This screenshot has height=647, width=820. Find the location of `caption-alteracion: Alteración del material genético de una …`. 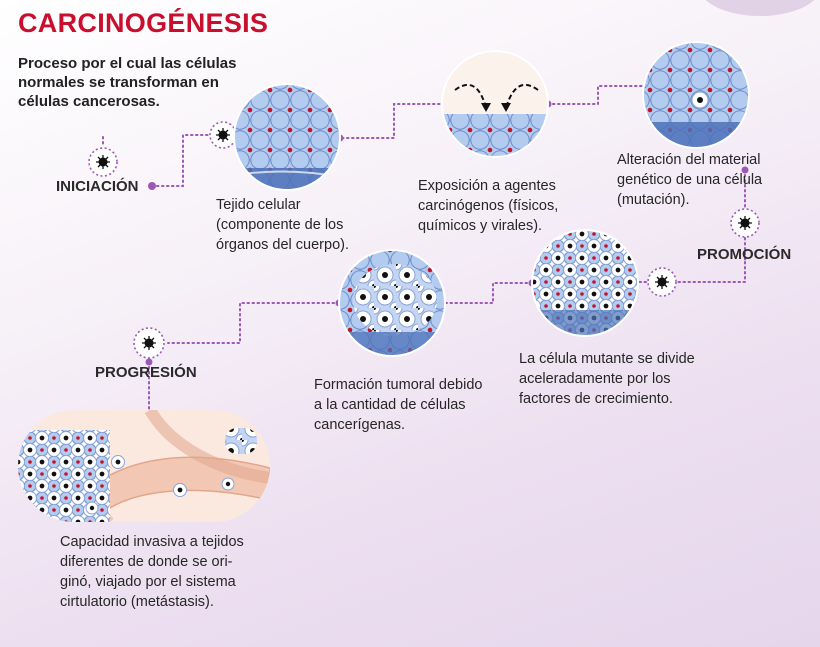

caption-alteracion: Alteración del material genético de una … is located at coordinates (690, 180).